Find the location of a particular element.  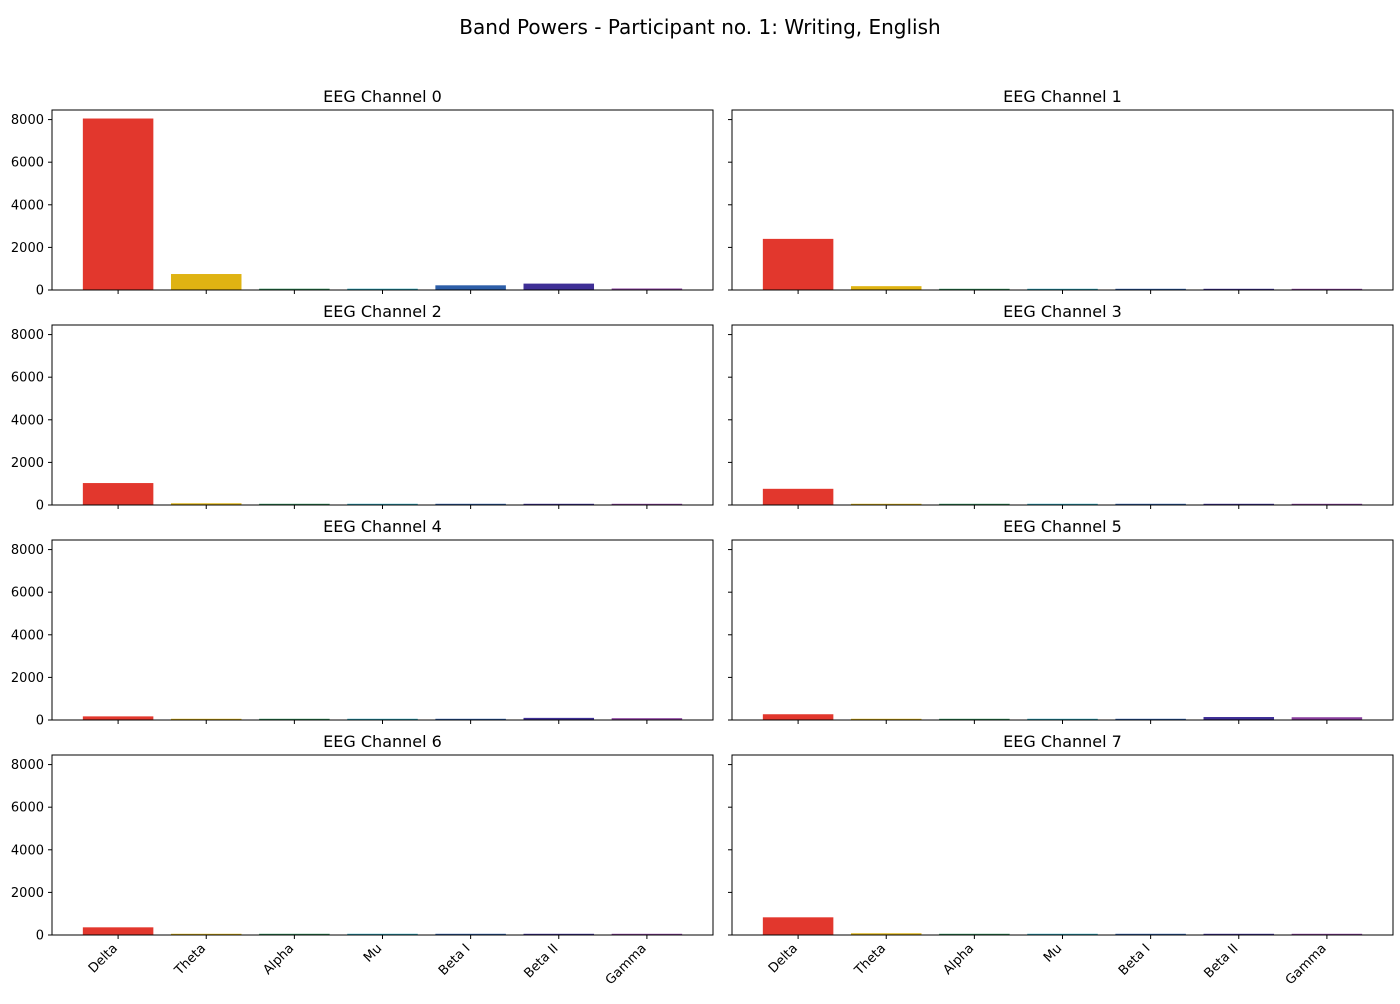

subplot-title: EEG Channel 5 is located at coordinates (1062, 526).